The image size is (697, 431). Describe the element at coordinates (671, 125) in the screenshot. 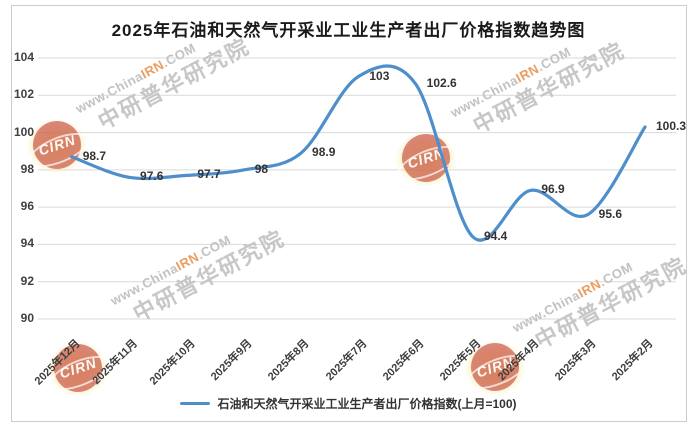

I see `data-label: 100.3` at that location.